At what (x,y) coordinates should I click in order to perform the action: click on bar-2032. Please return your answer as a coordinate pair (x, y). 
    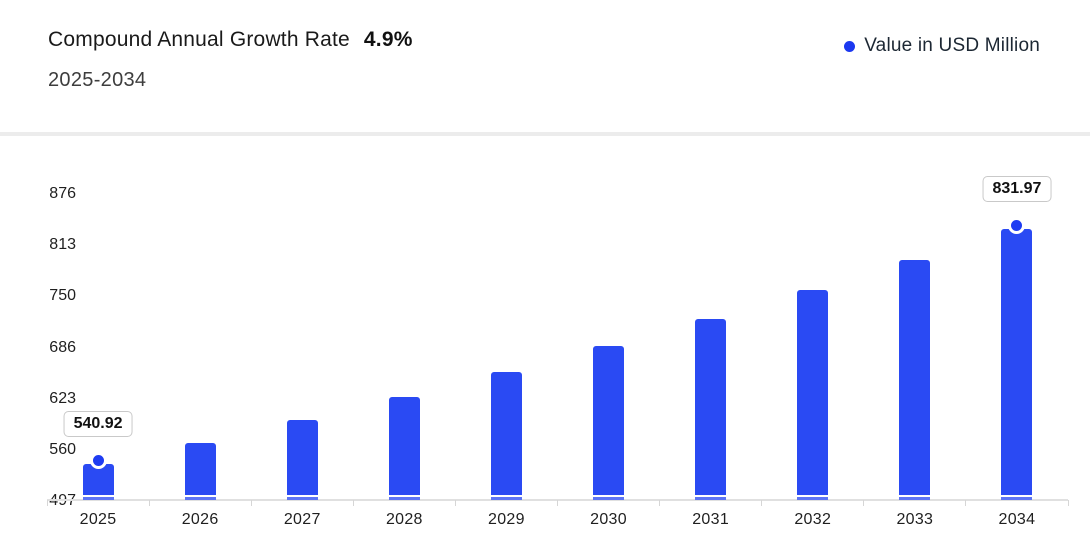
    Looking at the image, I should click on (813, 395).